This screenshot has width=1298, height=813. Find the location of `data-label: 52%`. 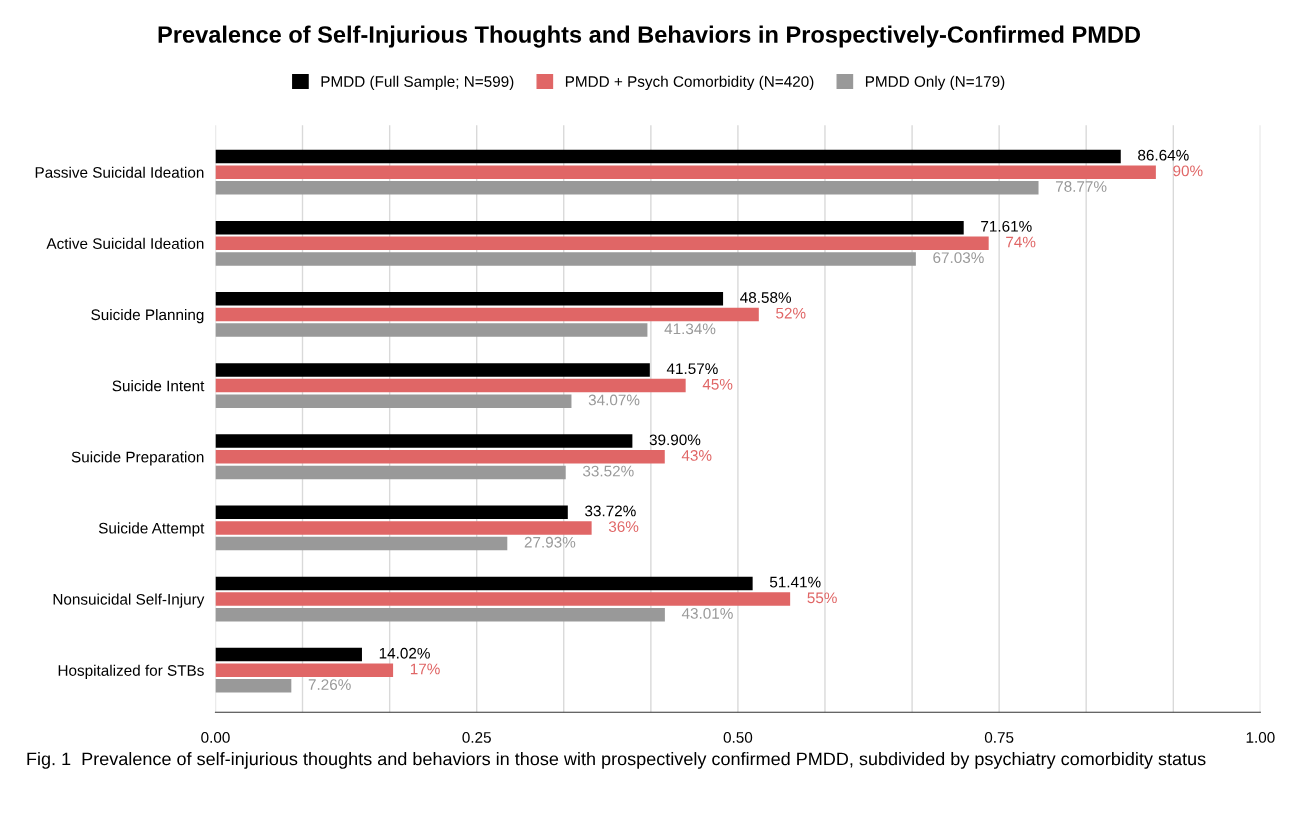

data-label: 52% is located at coordinates (791, 313).